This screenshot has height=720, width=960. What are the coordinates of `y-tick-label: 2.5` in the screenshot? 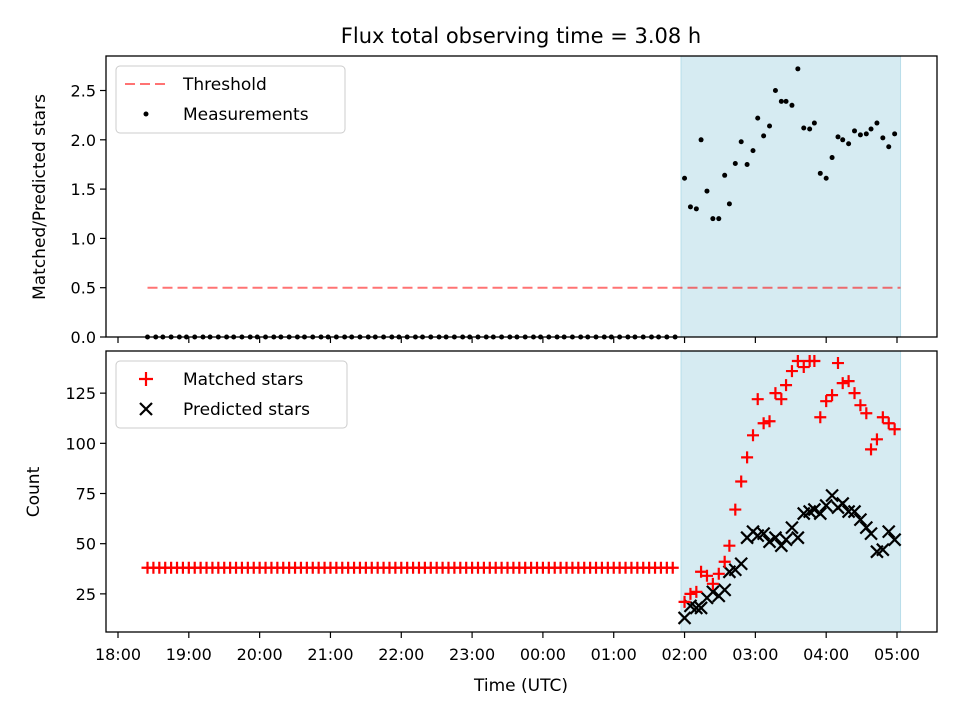 It's located at (83, 91).